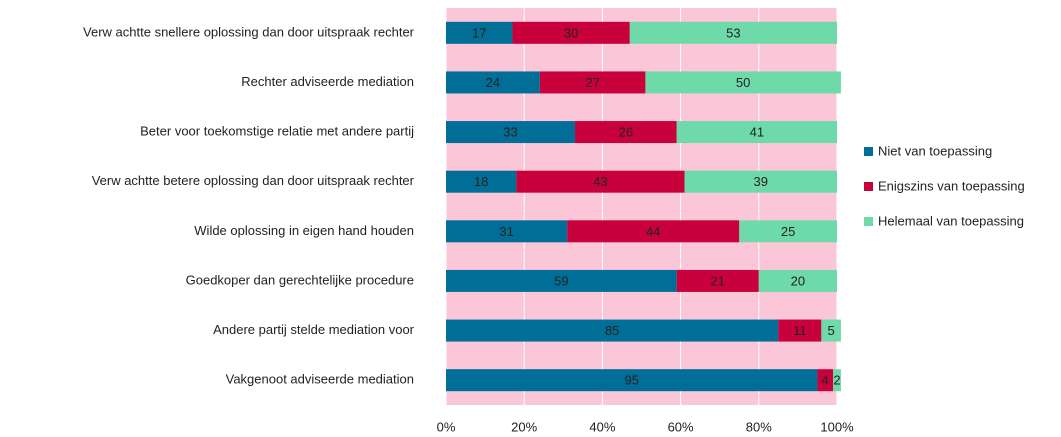 The height and width of the screenshot is (437, 1061). I want to click on data-label: 18, so click(481, 181).